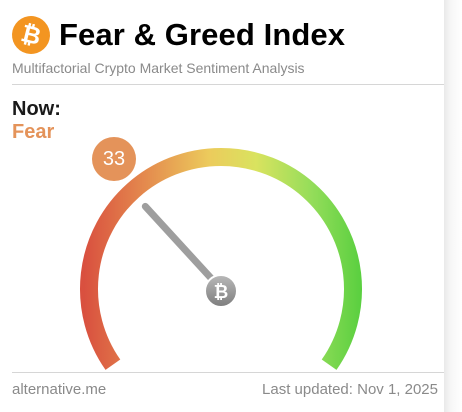 The height and width of the screenshot is (412, 462). Describe the element at coordinates (350, 389) in the screenshot. I see `last-updated: Last updated: Nov 1, 2025` at that location.